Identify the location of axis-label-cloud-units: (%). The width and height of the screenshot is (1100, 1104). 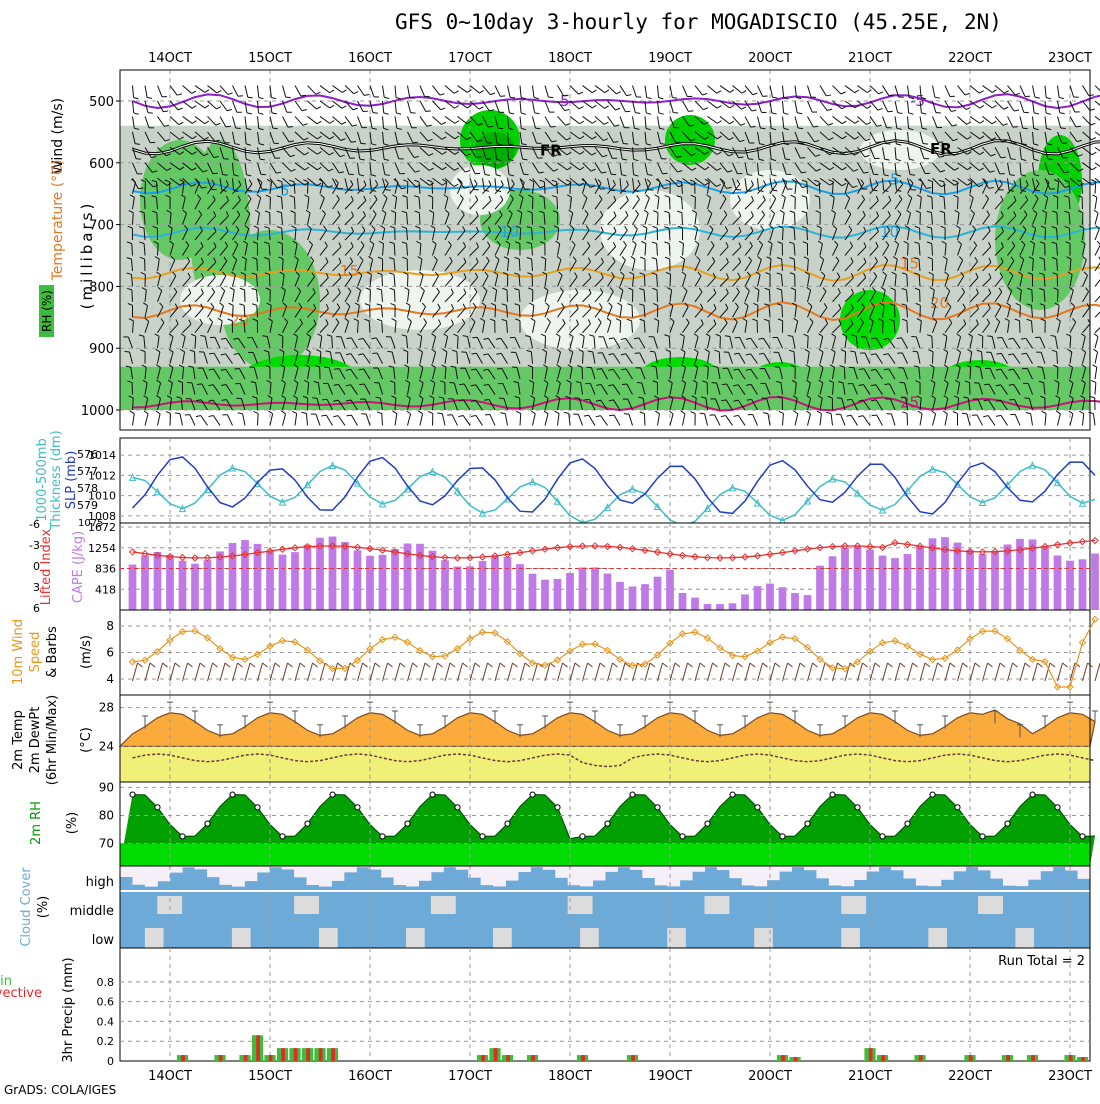
(43, 907).